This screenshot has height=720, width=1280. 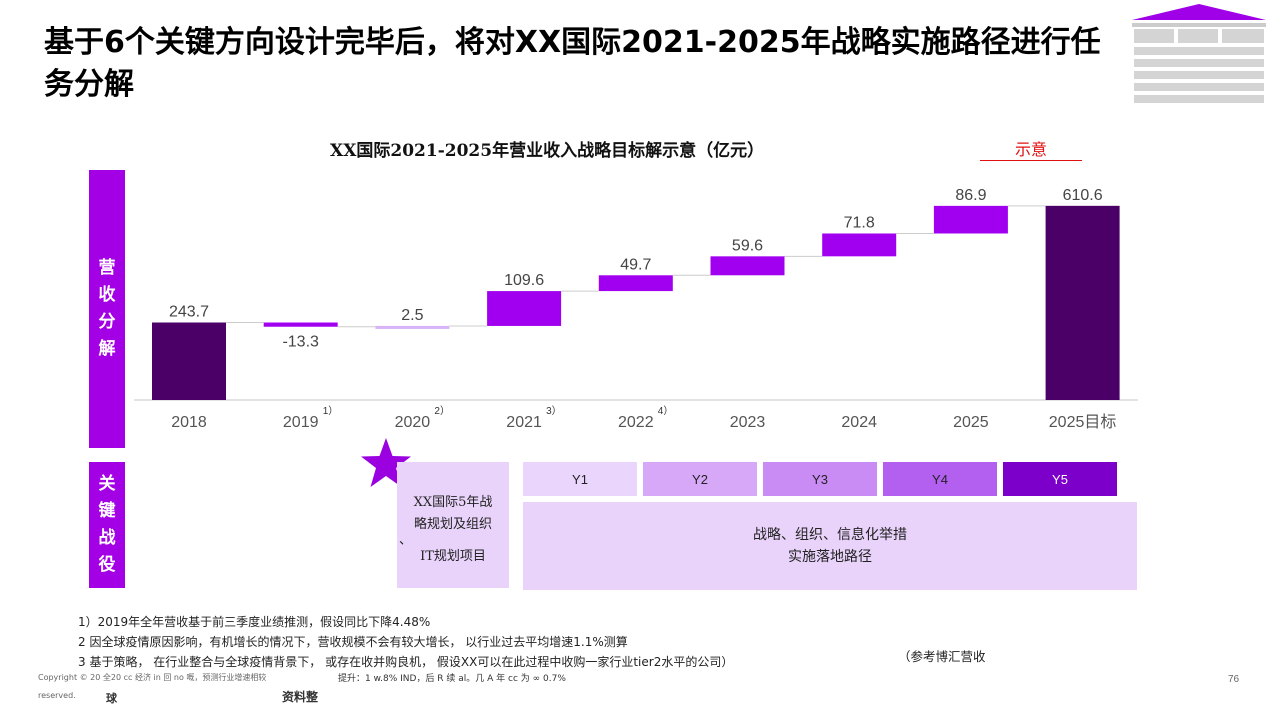 I want to click on category-label-2023: 2023, so click(x=748, y=422).